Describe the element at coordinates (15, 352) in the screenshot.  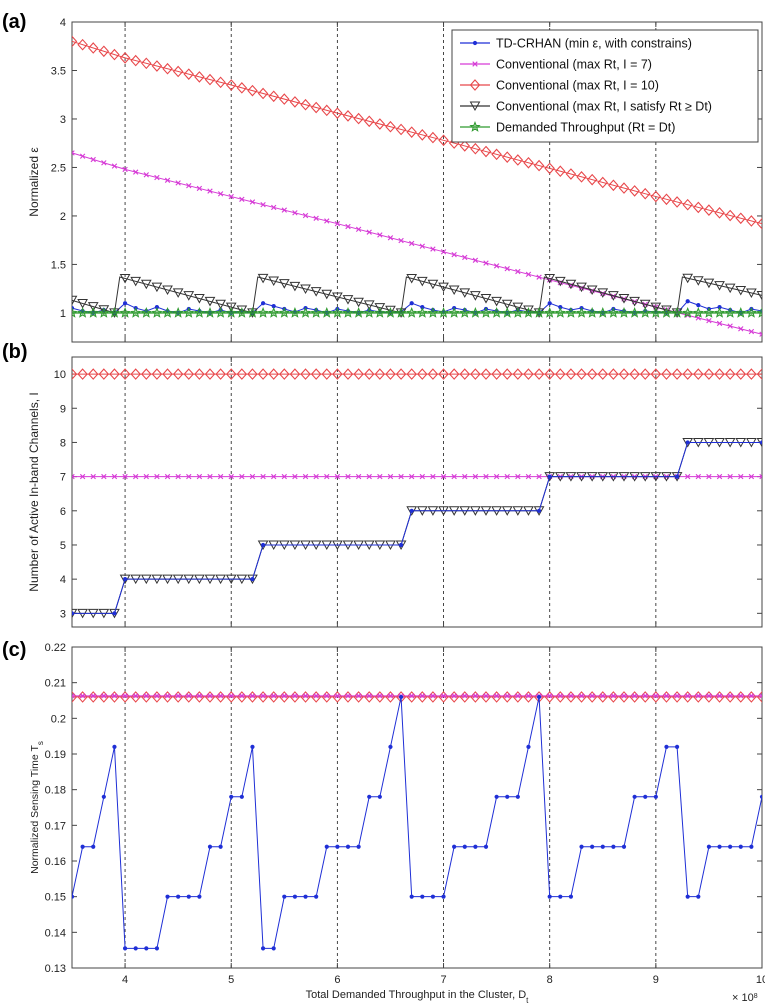
I see `panel-label: (b)` at that location.